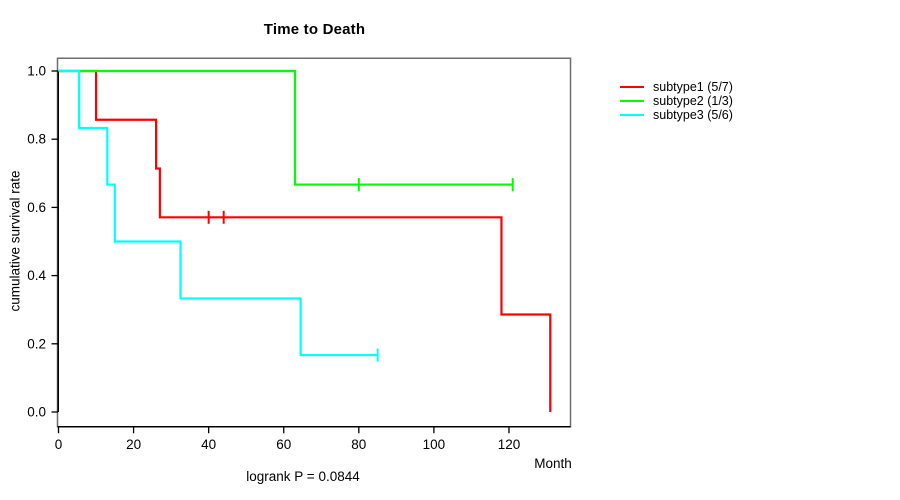 The height and width of the screenshot is (500, 900). Describe the element at coordinates (693, 101) in the screenshot. I see `legend-label-subtype2: subtype2 (1/3)` at that location.